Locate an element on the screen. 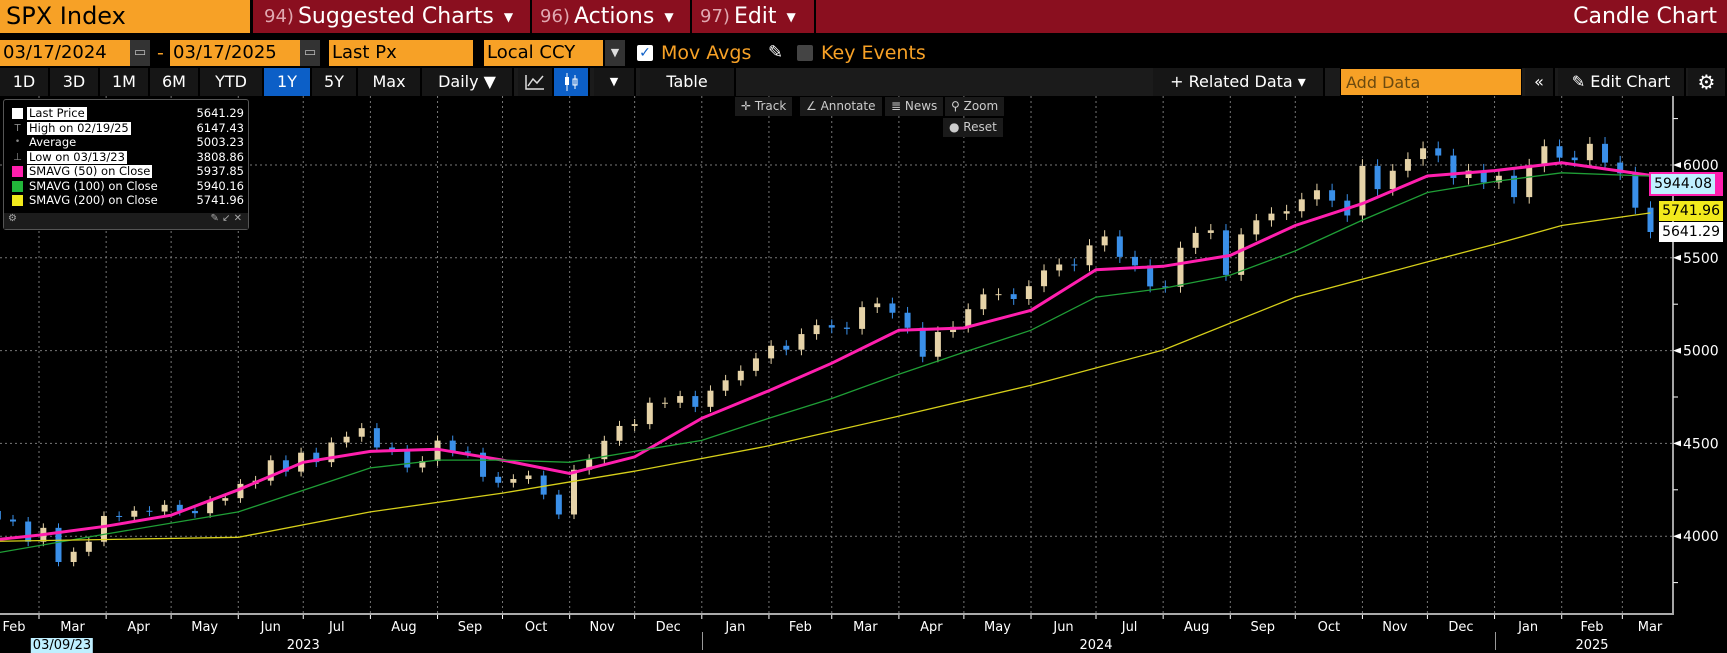  legend-last-price: Last Price 5641.29 is located at coordinates (128, 113).